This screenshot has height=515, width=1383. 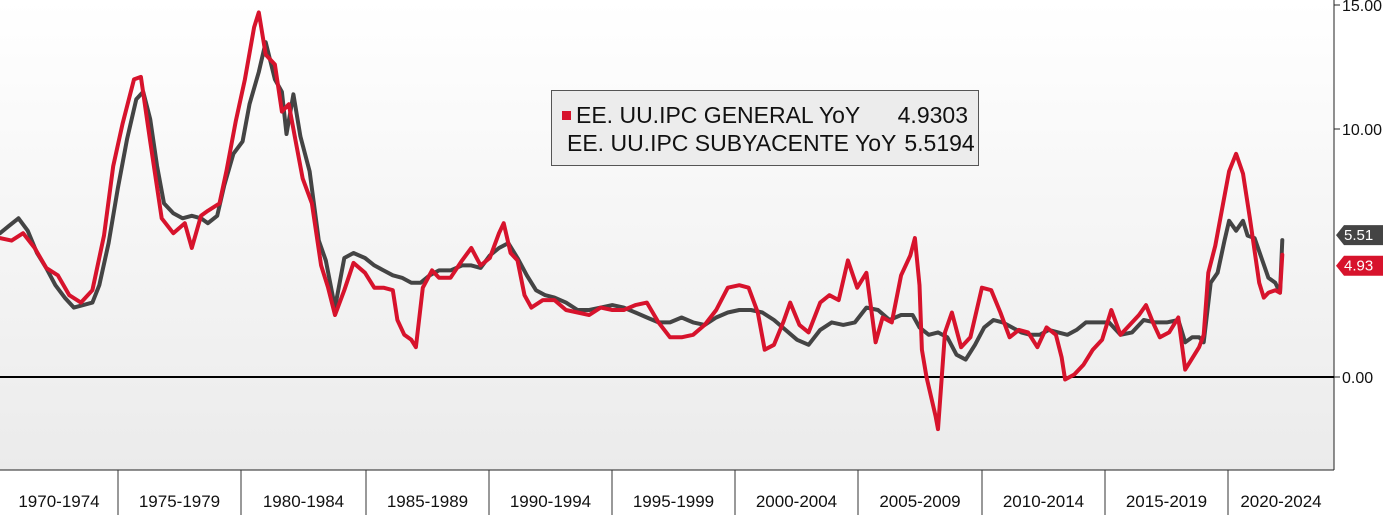 I want to click on end-label-text: 4.93, so click(x=1358, y=266).